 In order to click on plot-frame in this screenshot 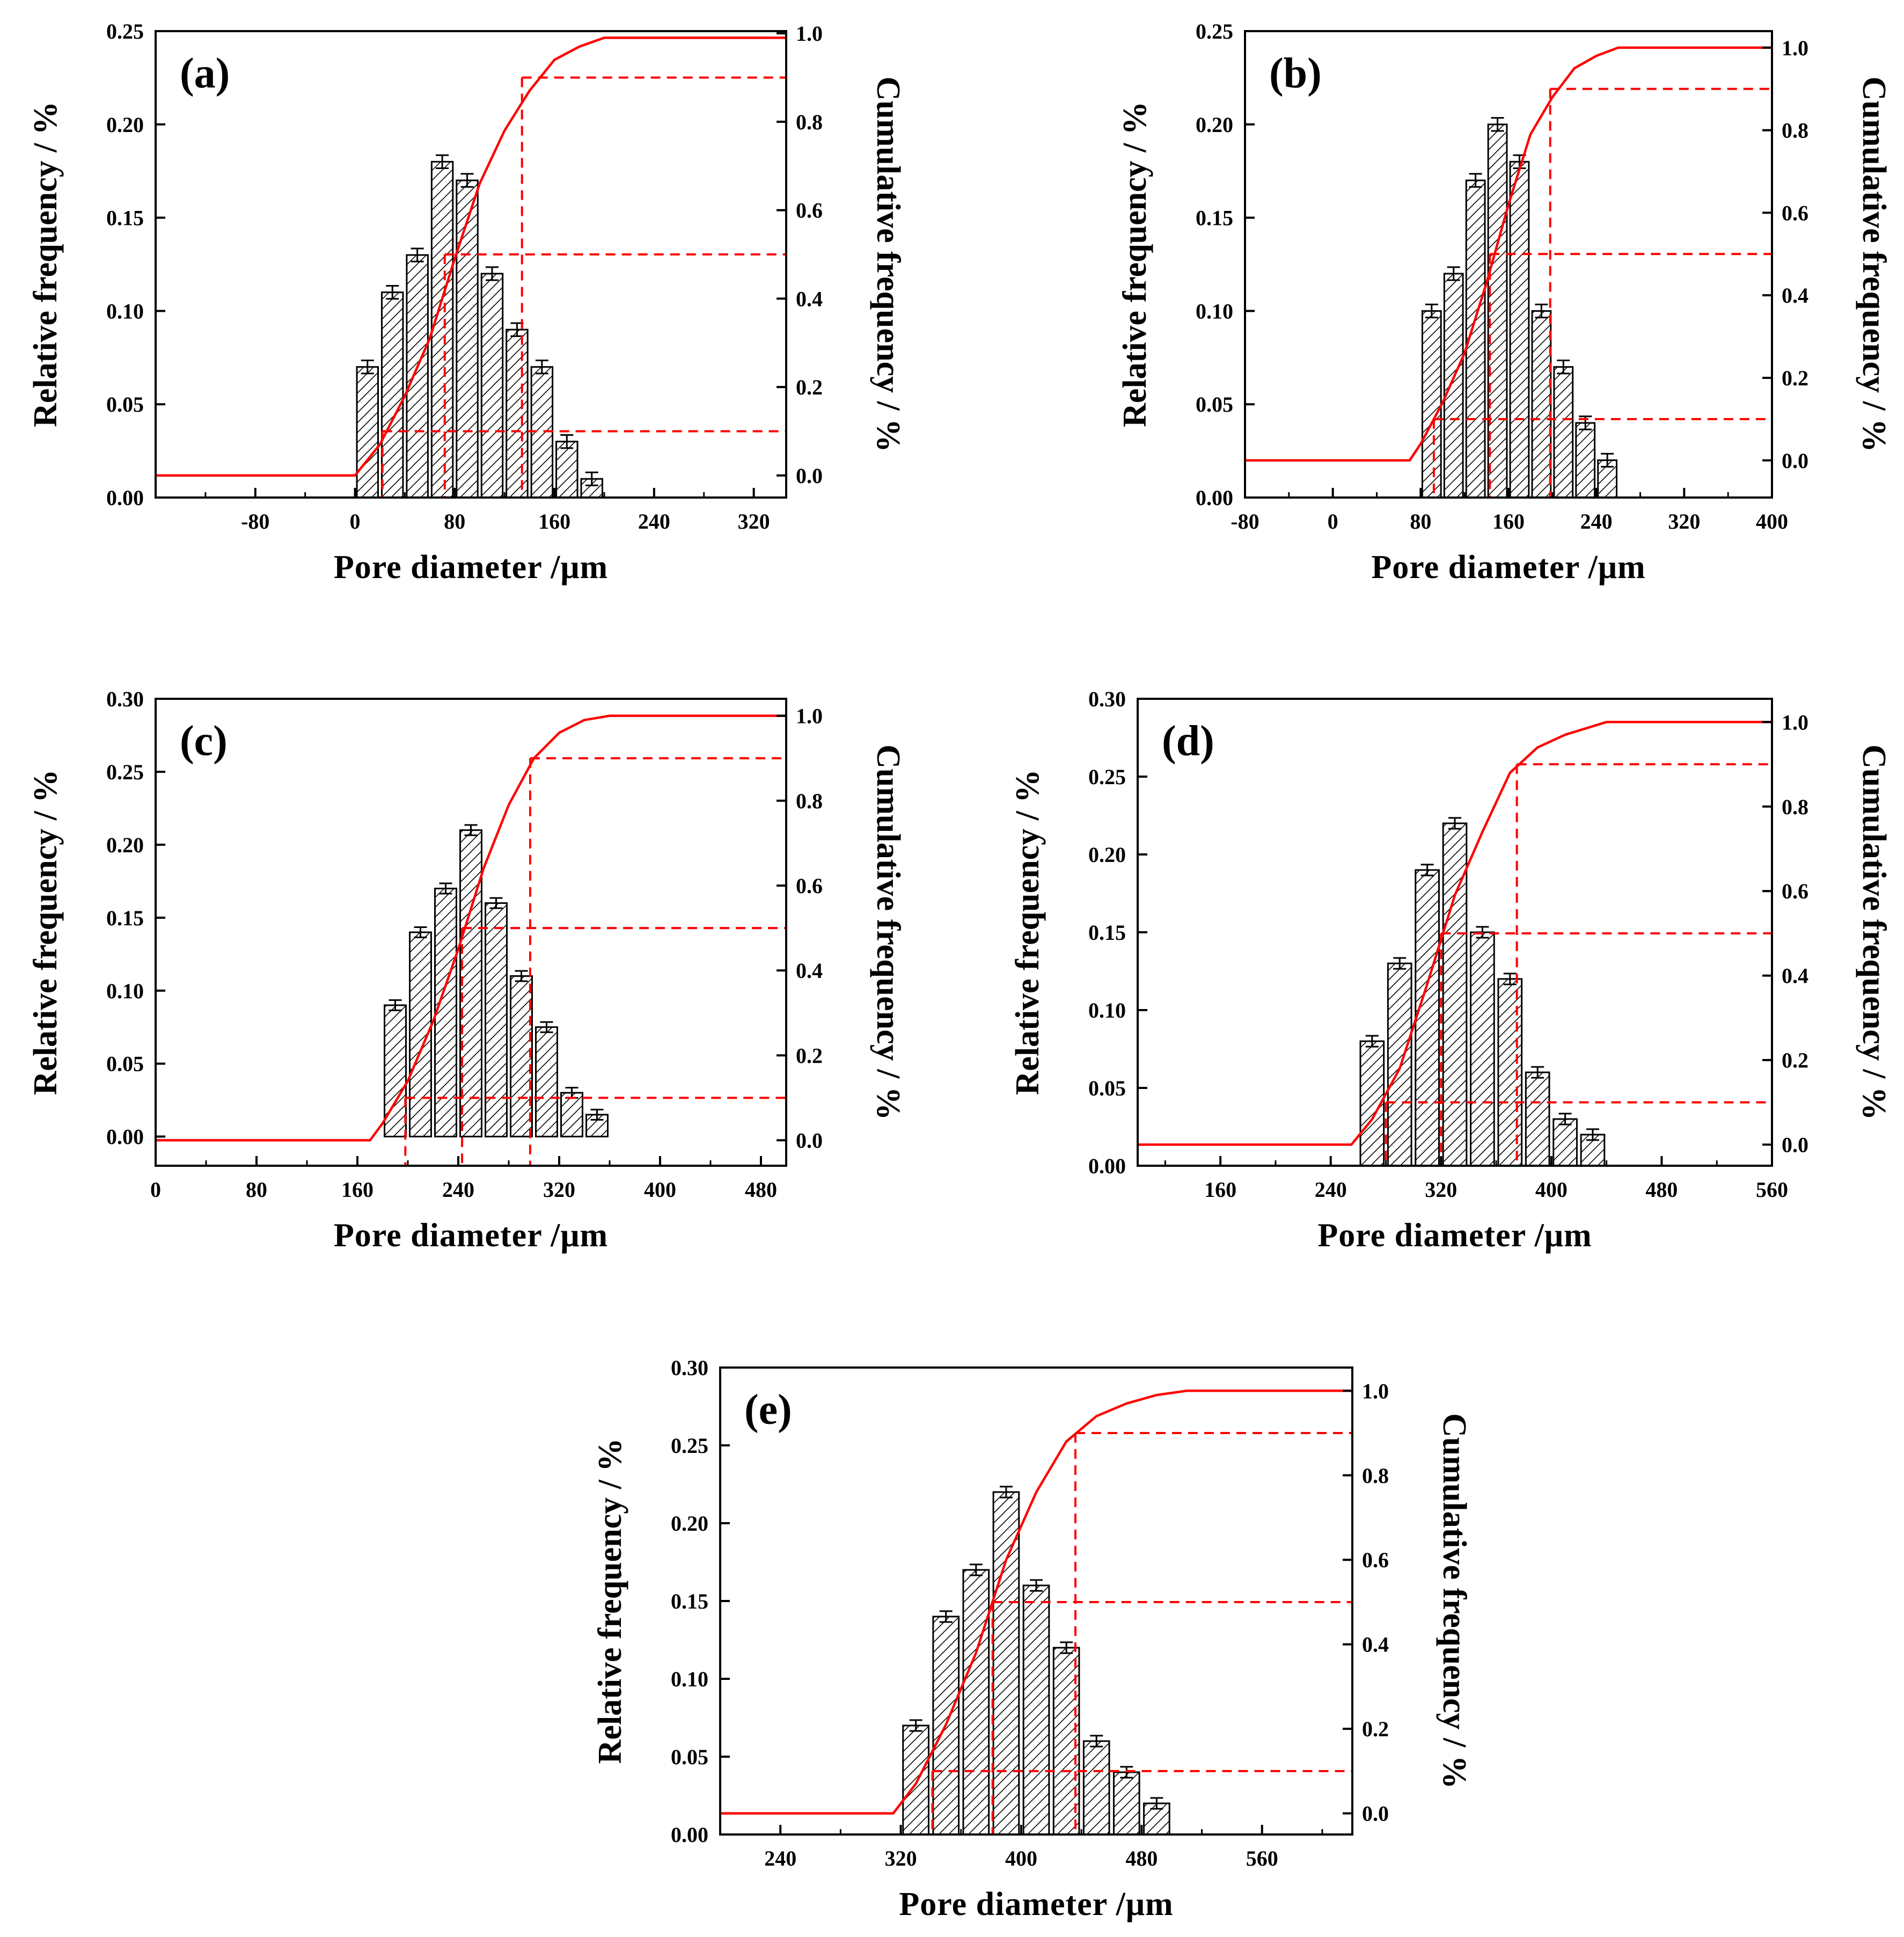, I will do `click(471, 932)`.